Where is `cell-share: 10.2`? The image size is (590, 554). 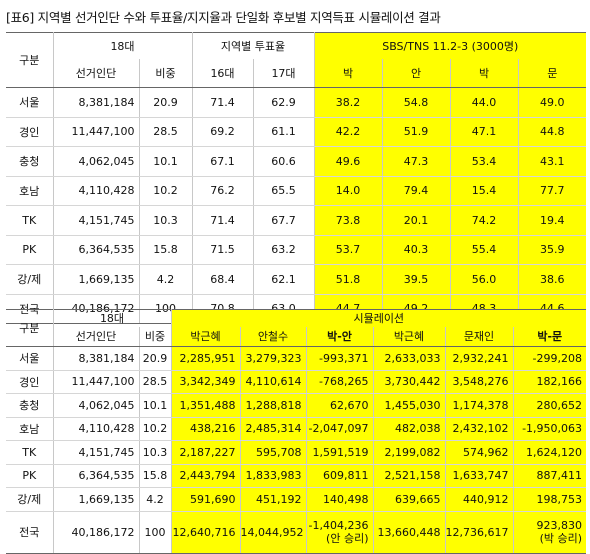
cell-share: 10.2 is located at coordinates (155, 429).